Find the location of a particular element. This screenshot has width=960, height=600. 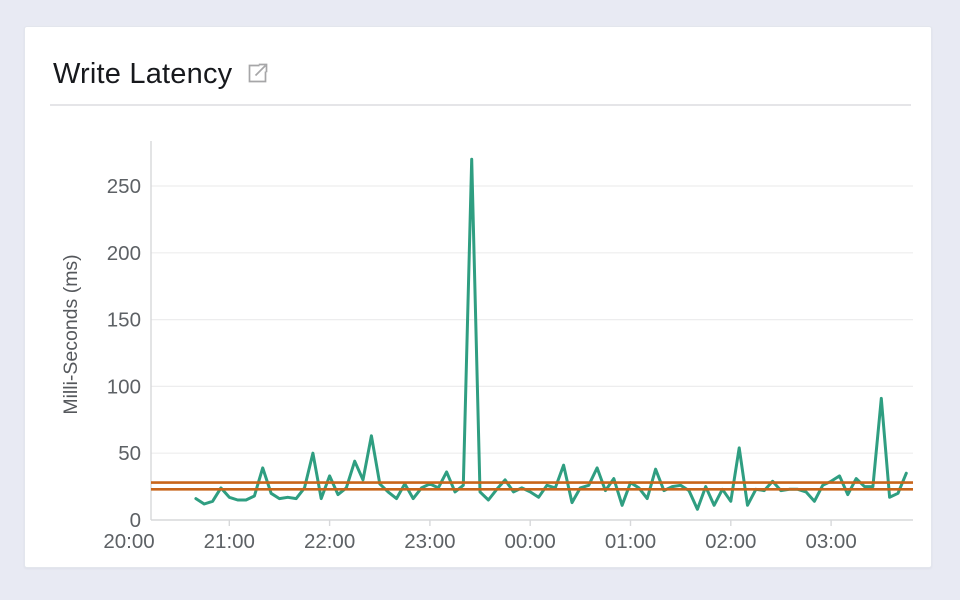

y-tick-label: 250 is located at coordinates (124, 186).